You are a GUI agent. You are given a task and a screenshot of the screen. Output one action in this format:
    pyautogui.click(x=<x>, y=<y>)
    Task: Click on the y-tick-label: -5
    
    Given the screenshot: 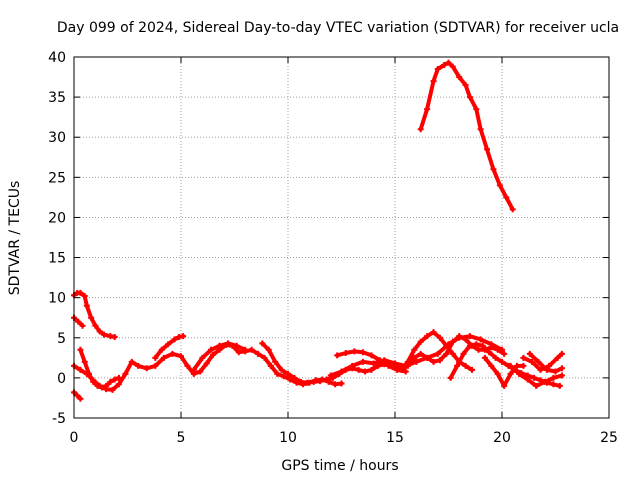 What is the action you would take?
    pyautogui.click(x=59, y=419)
    